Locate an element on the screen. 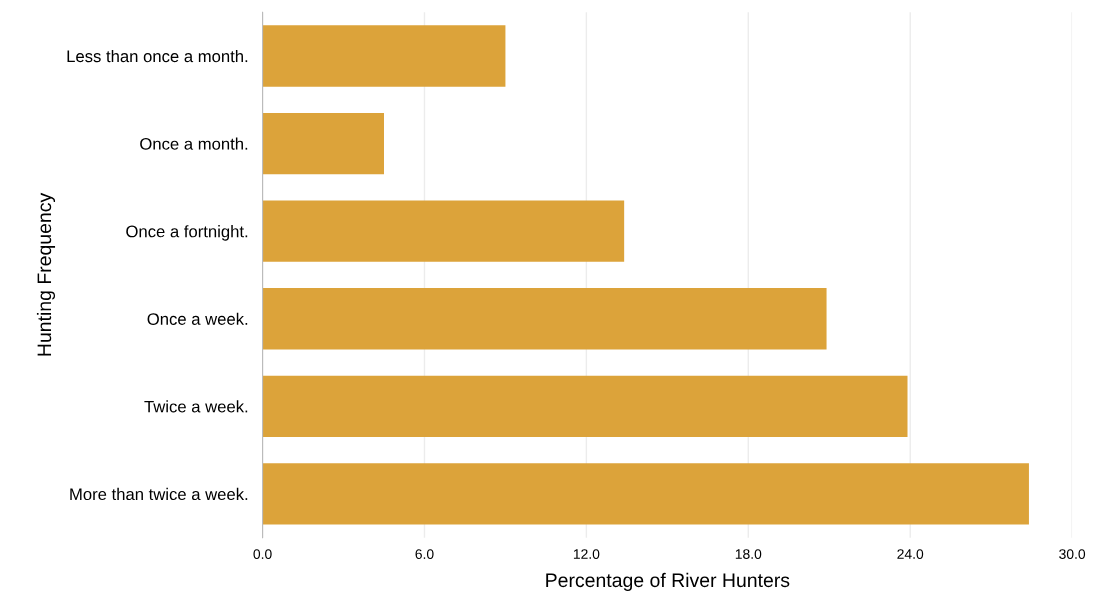 This screenshot has height=611, width=1094. x-tick-label: 0.0 is located at coordinates (262, 554).